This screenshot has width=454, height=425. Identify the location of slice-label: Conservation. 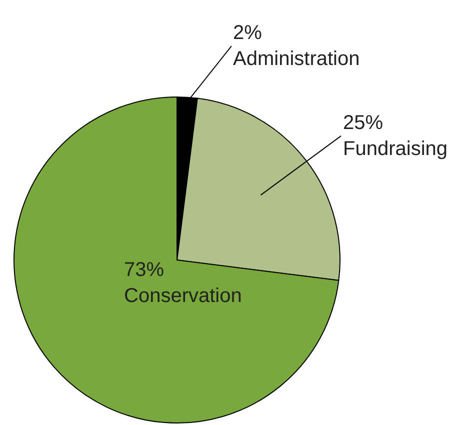
(183, 296).